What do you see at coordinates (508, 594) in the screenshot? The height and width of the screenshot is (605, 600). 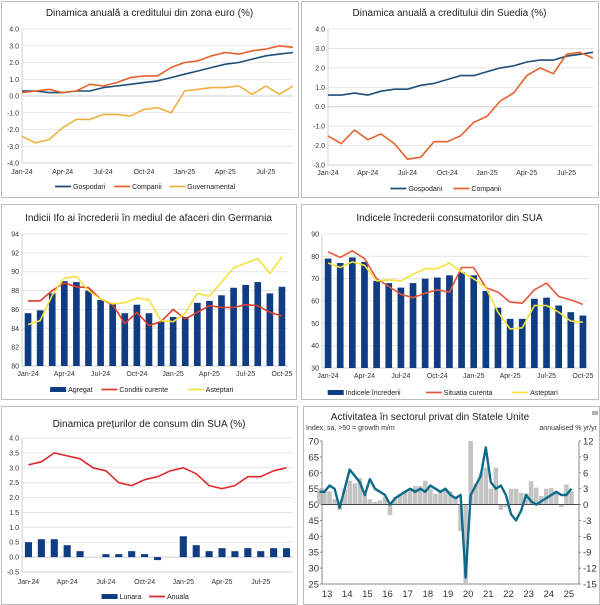 I see `x-tick-label: 22` at bounding box center [508, 594].